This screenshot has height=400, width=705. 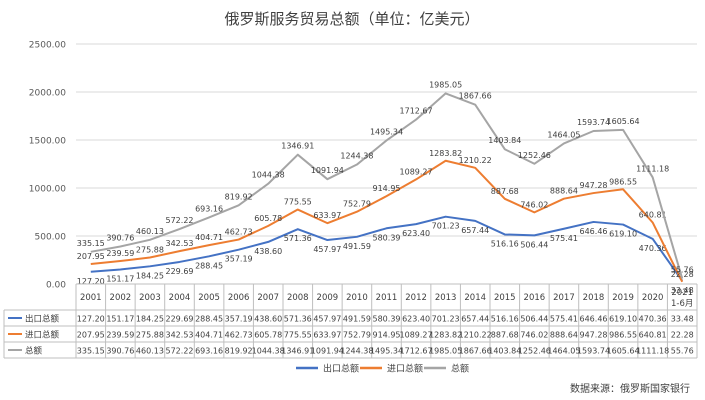 What do you see at coordinates (268, 351) in the screenshot?
I see `table-cell: 1044.38` at bounding box center [268, 351].